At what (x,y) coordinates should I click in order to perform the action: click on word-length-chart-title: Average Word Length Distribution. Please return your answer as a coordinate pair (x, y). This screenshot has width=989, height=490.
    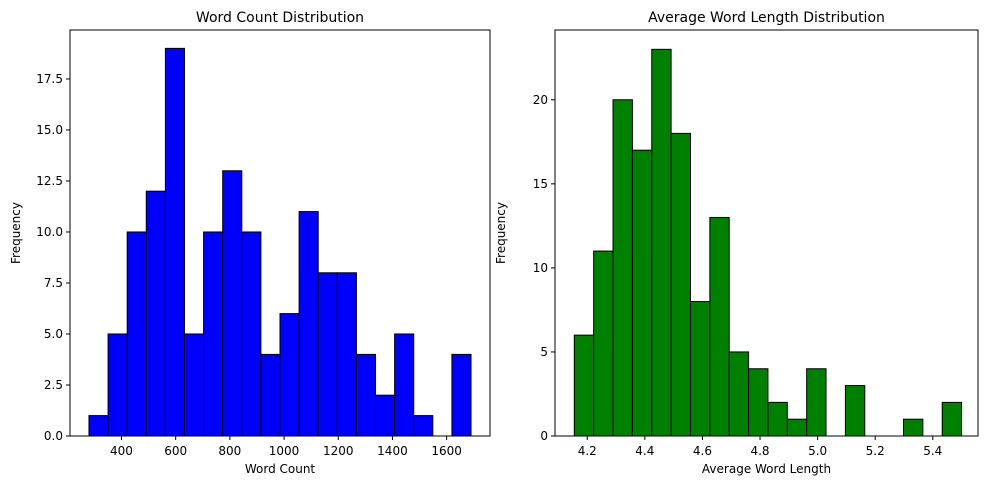
    Looking at the image, I should click on (766, 18).